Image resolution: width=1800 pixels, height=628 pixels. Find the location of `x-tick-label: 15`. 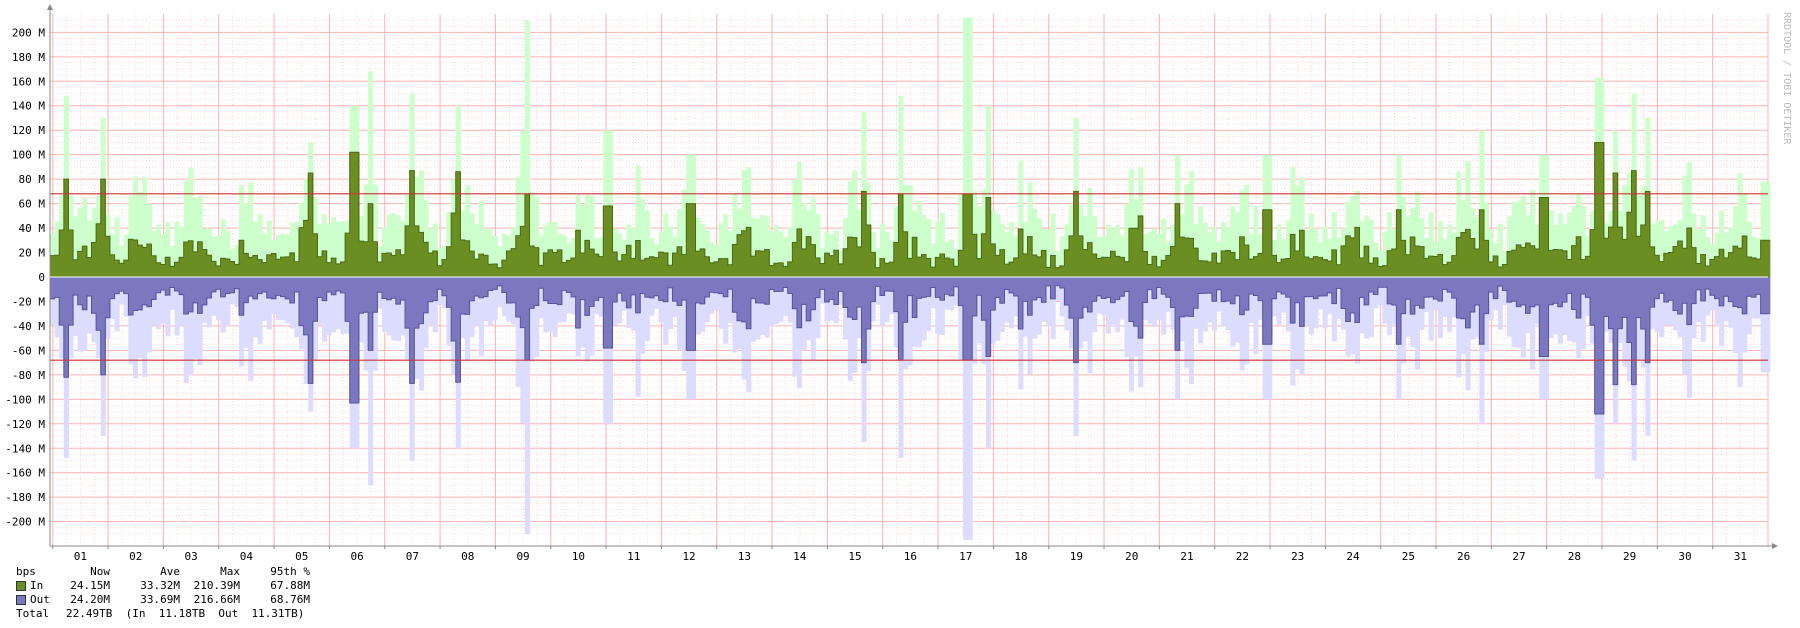

x-tick-label: 15 is located at coordinates (854, 556).